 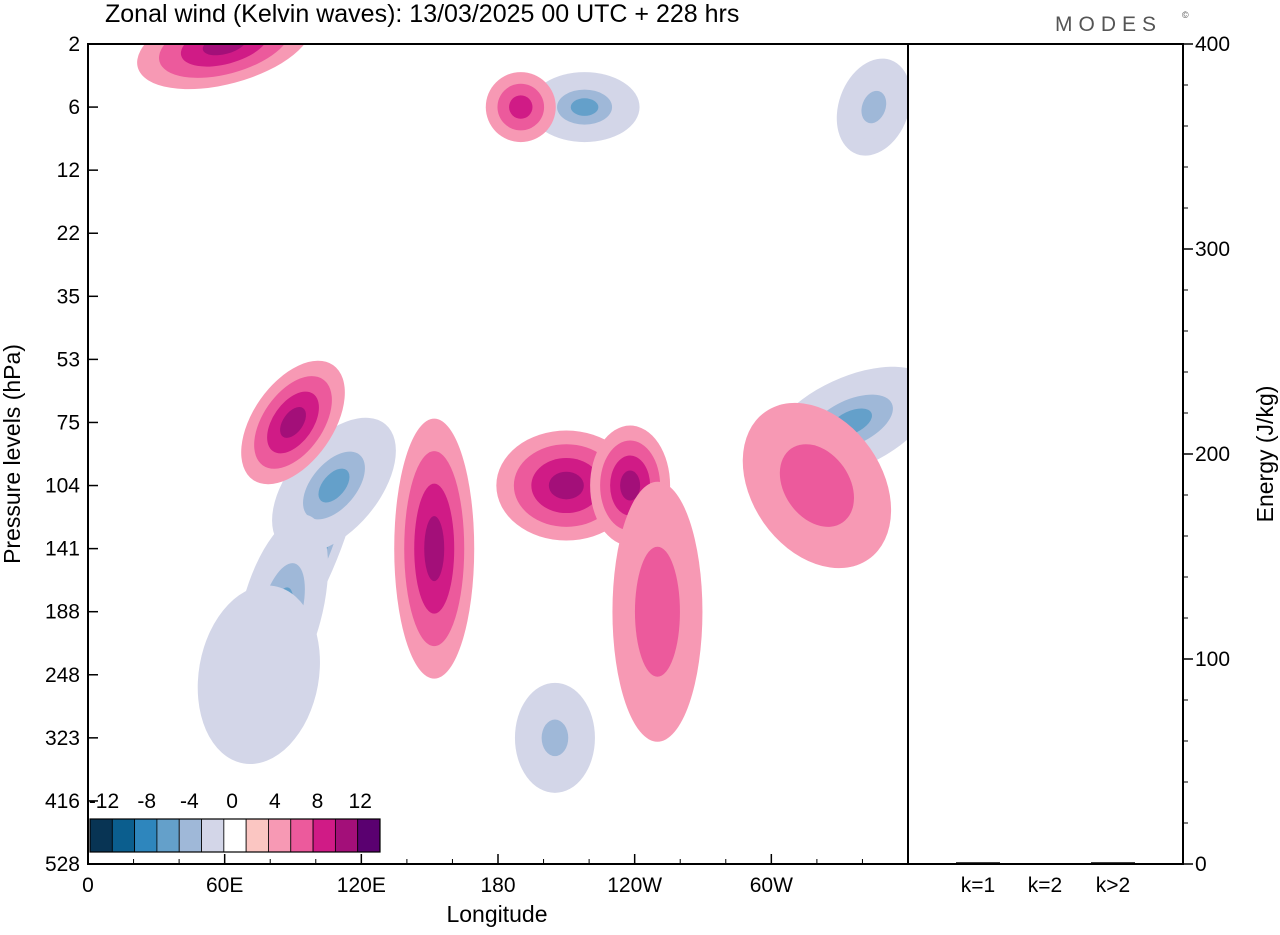 I want to click on y-tick-label: 323, so click(x=62, y=738).